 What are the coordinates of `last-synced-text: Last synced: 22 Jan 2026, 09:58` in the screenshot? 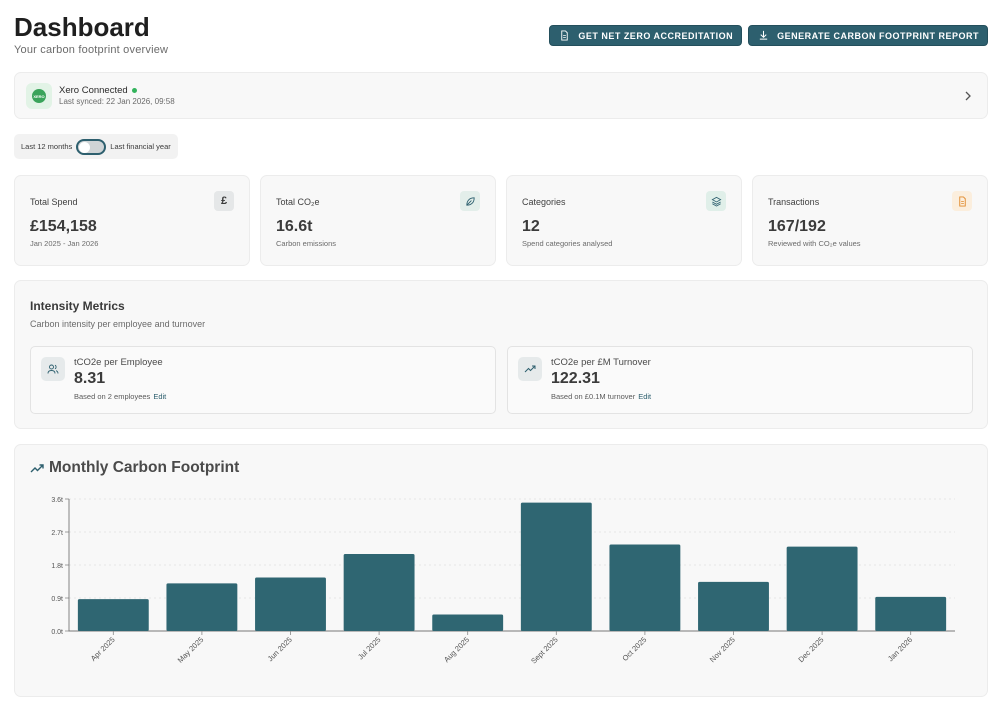 It's located at (117, 101).